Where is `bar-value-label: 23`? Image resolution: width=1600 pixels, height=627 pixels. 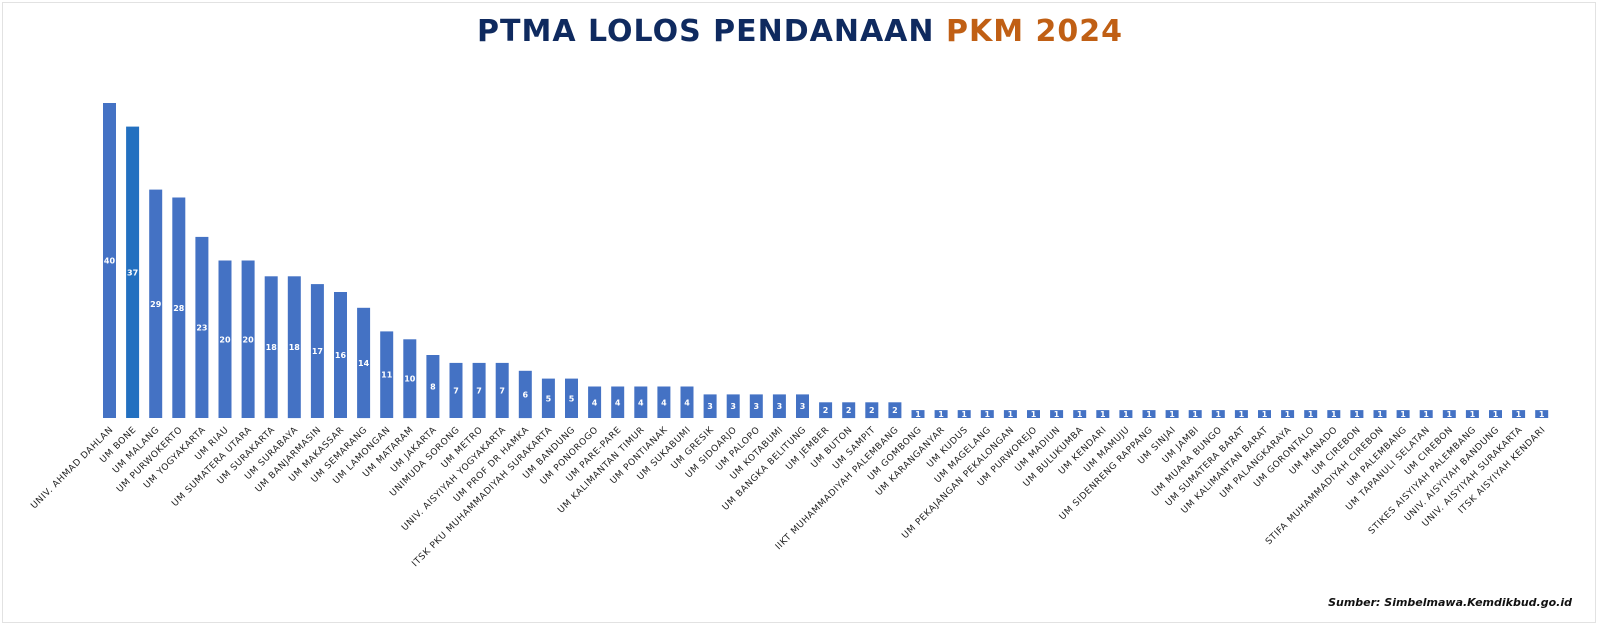 bar-value-label: 23 is located at coordinates (201, 327).